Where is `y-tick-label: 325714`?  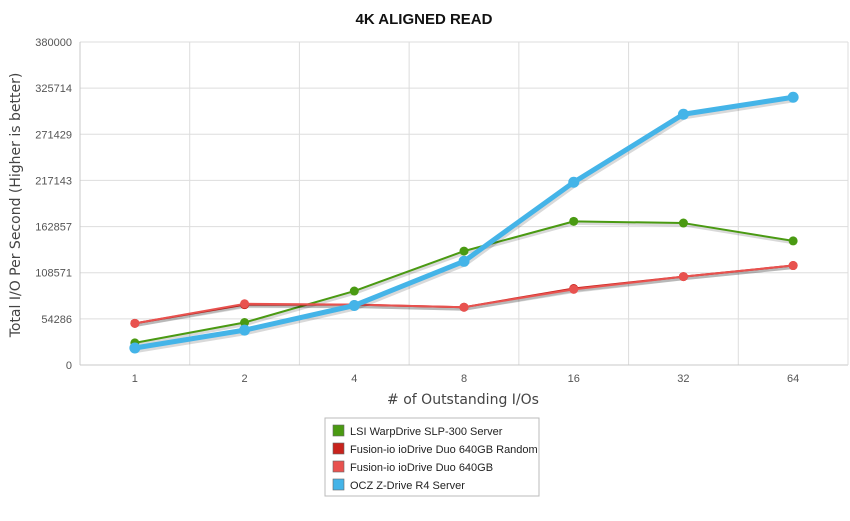 y-tick-label: 325714 is located at coordinates (53, 89).